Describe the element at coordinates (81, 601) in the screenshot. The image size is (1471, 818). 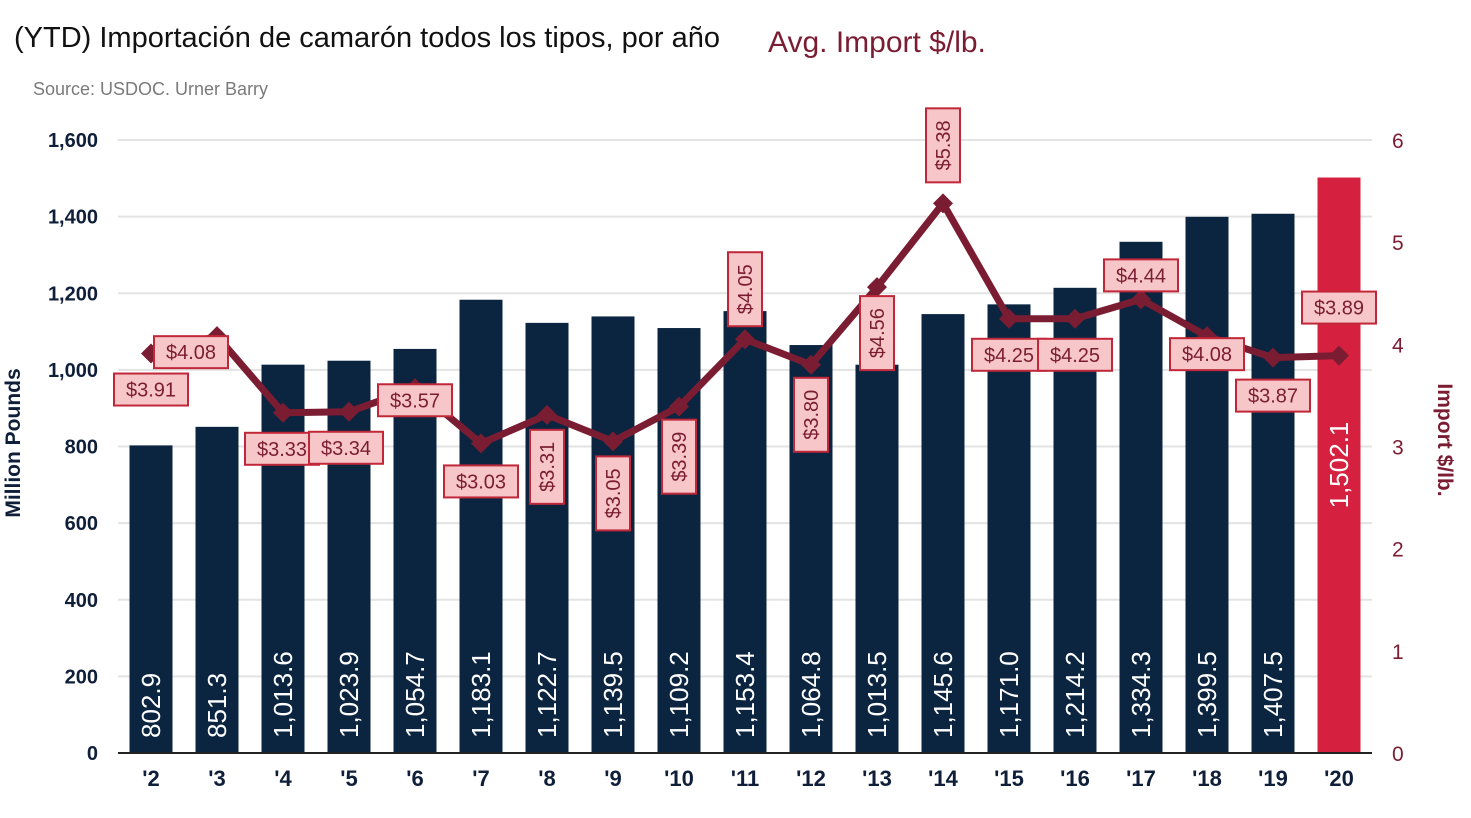
I see `y-tick-label: 400` at that location.